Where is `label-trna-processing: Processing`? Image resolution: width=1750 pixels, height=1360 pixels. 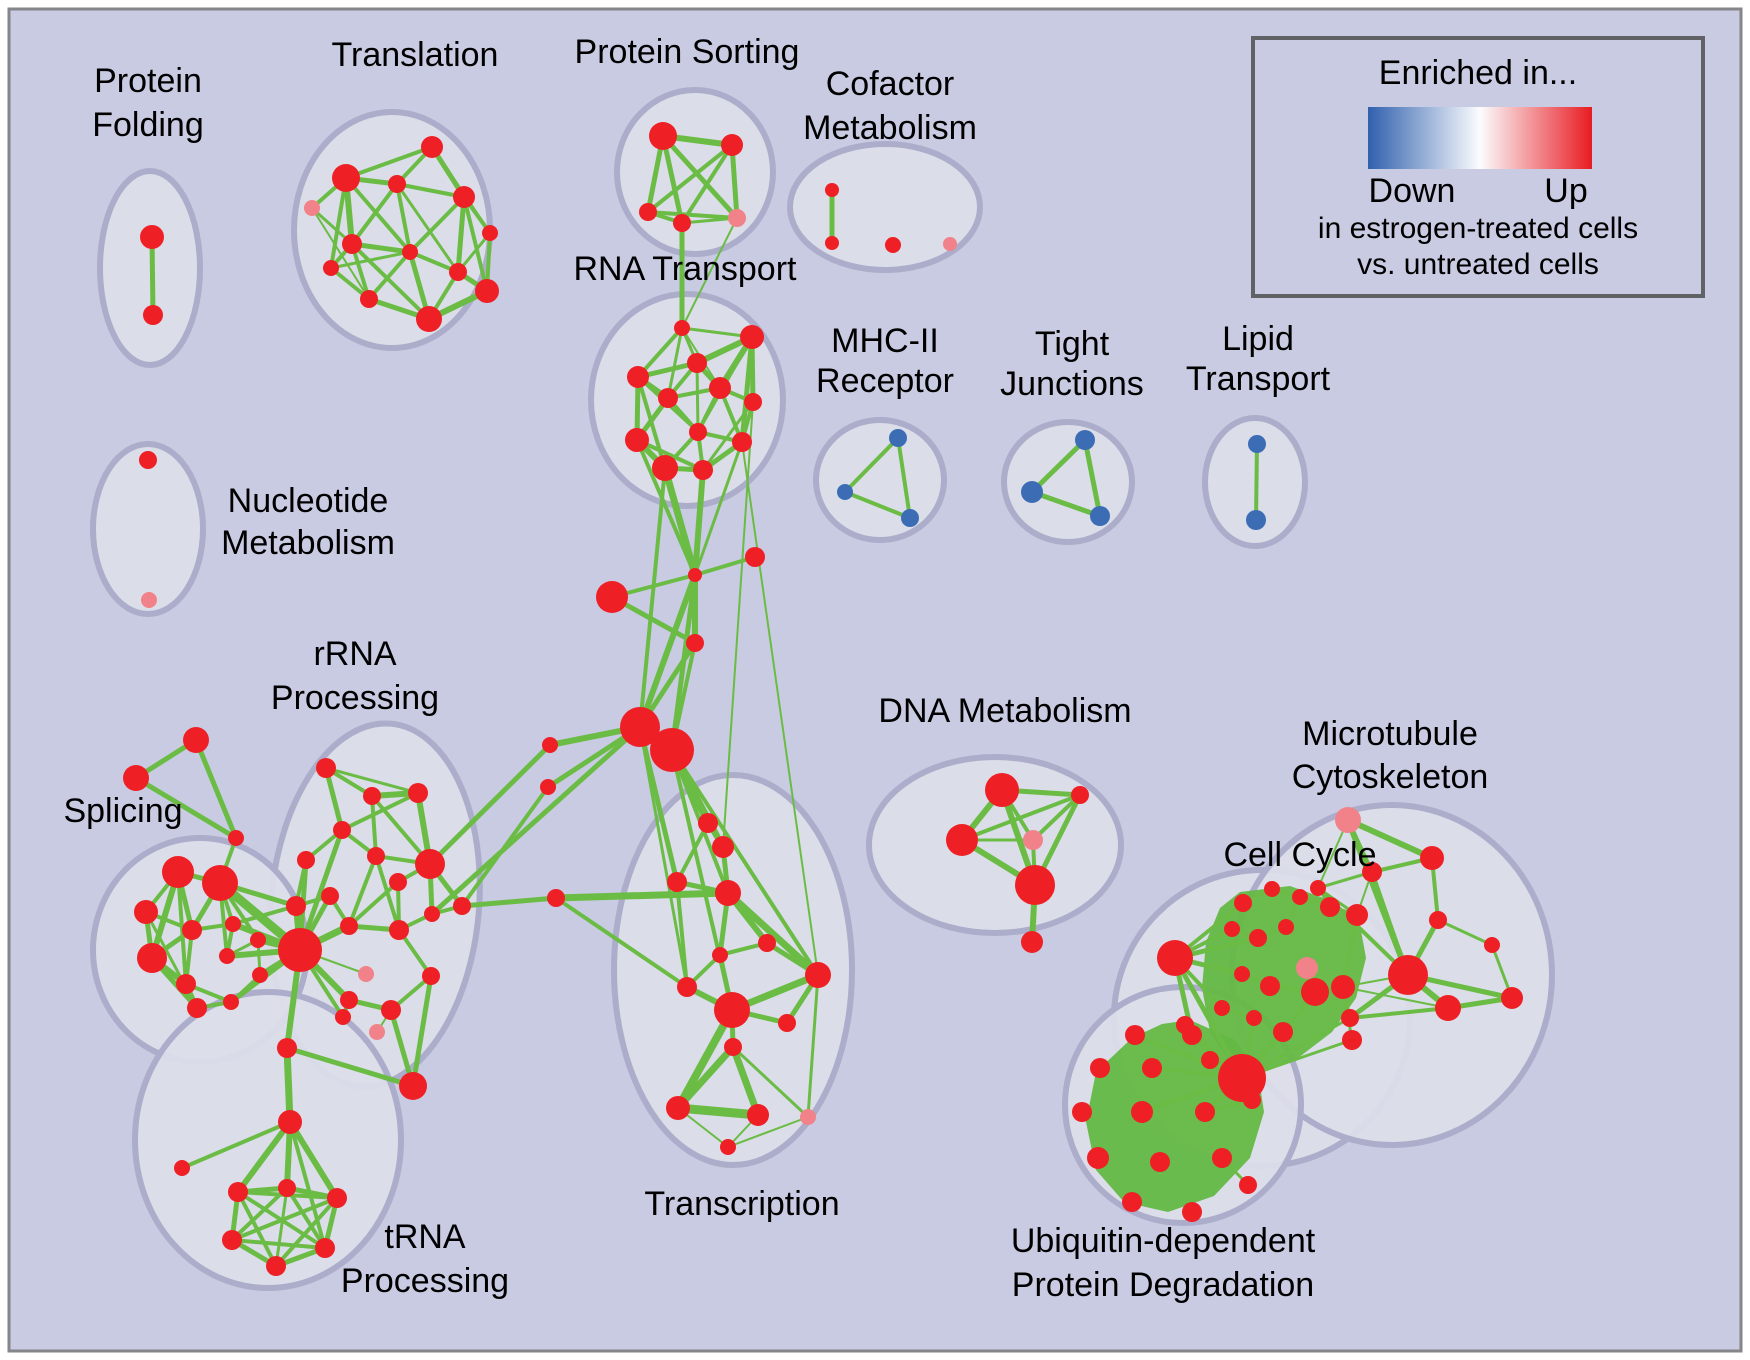 label-trna-processing: Processing is located at coordinates (425, 1281).